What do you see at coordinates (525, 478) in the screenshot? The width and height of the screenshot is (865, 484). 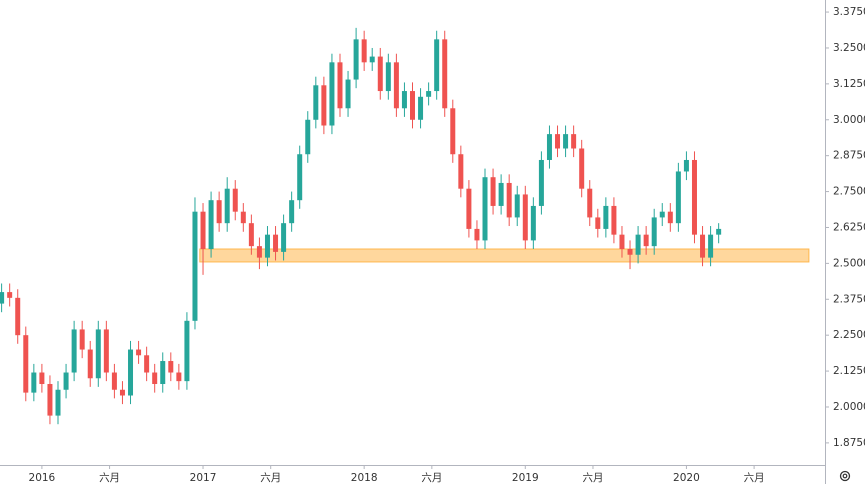 I see `x-tick-label: 2019` at bounding box center [525, 478].